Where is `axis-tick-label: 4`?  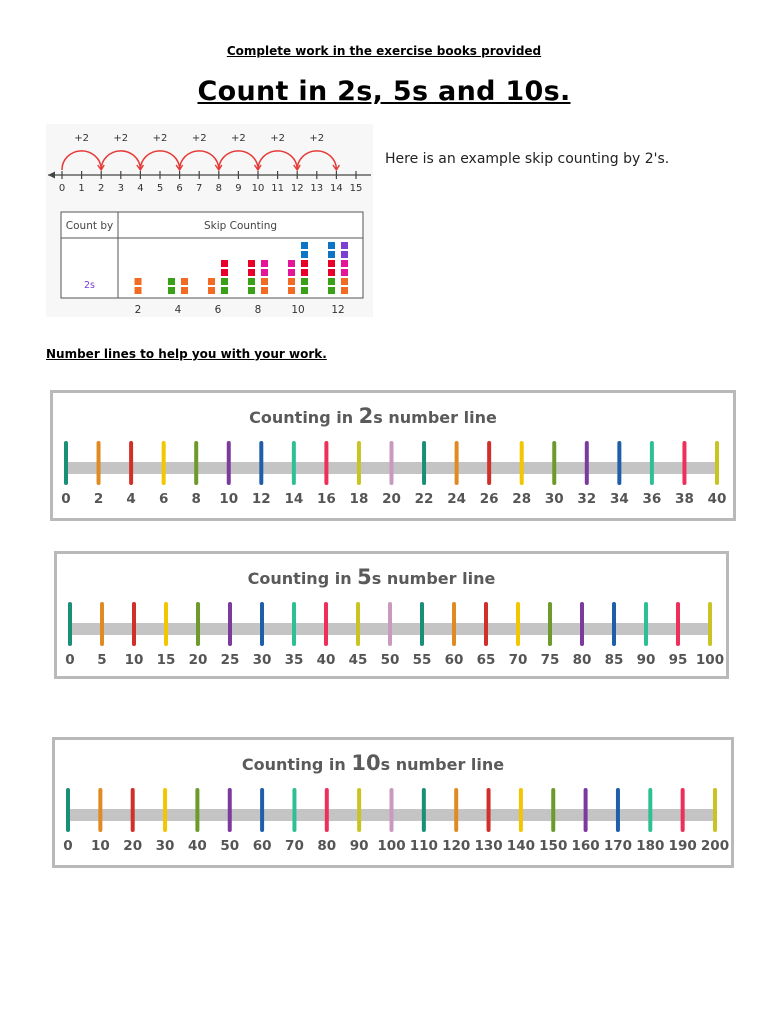 axis-tick-label: 4 is located at coordinates (140, 188).